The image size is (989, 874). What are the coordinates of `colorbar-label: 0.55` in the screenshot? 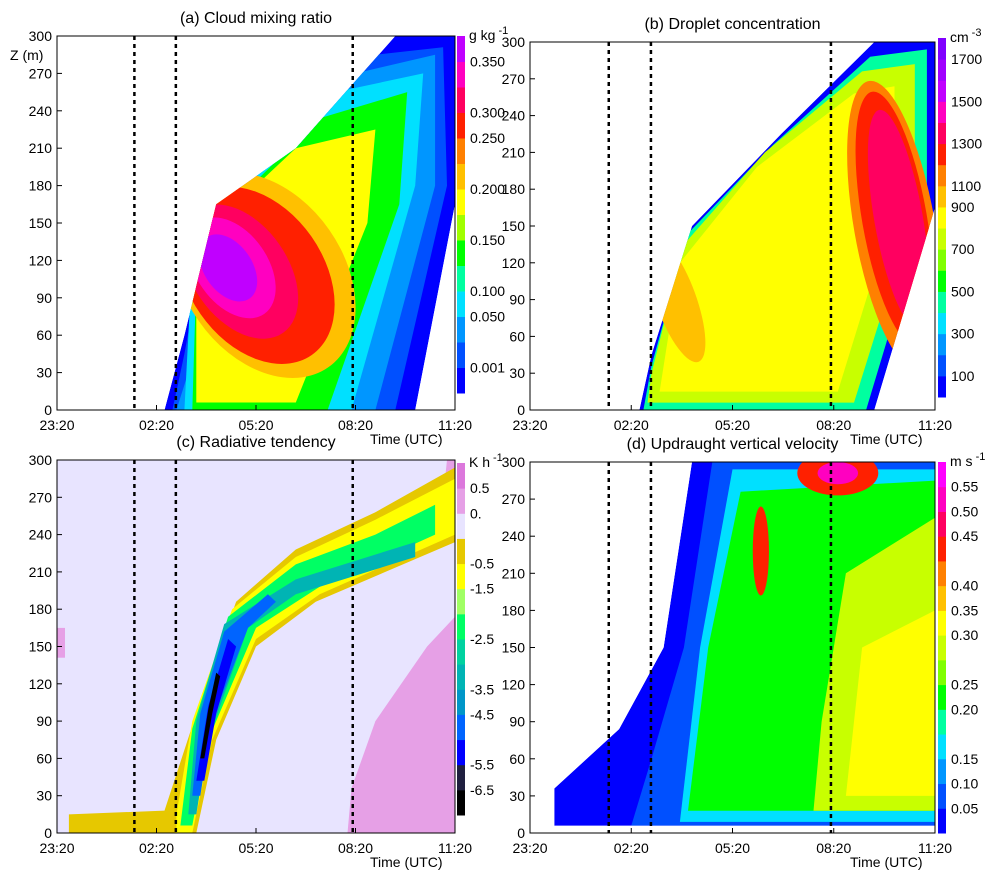 It's located at (964, 487).